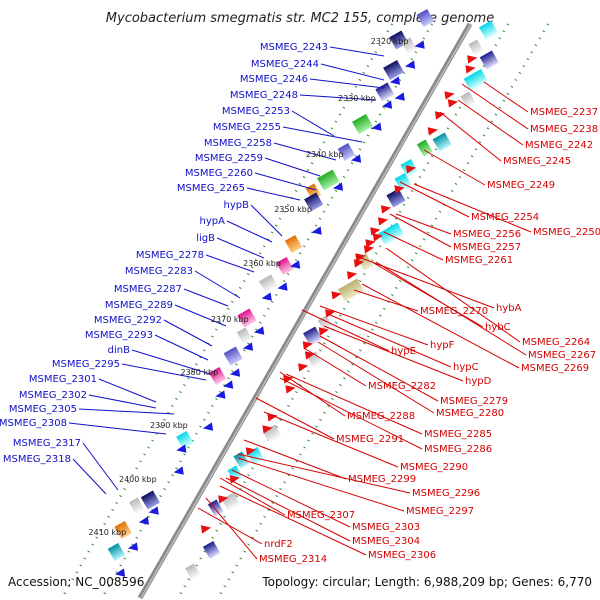 This screenshot has width=600, height=600. I want to click on reverse-gene-label: MSMEG_2308, so click(33, 423).